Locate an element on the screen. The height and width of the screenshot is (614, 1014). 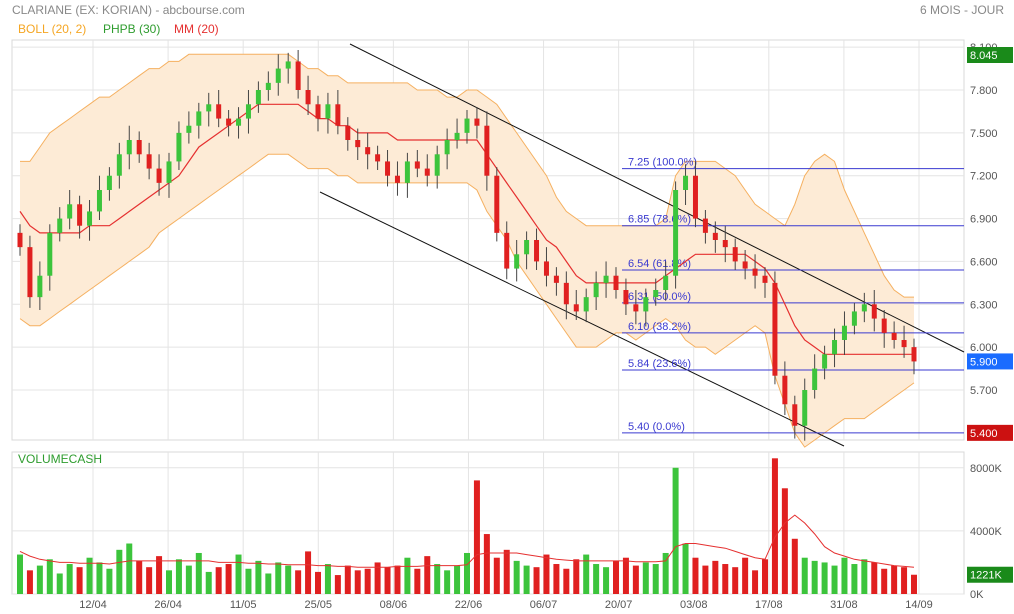
fib-label: 5.84 (23.6%) is located at coordinates (659, 364).